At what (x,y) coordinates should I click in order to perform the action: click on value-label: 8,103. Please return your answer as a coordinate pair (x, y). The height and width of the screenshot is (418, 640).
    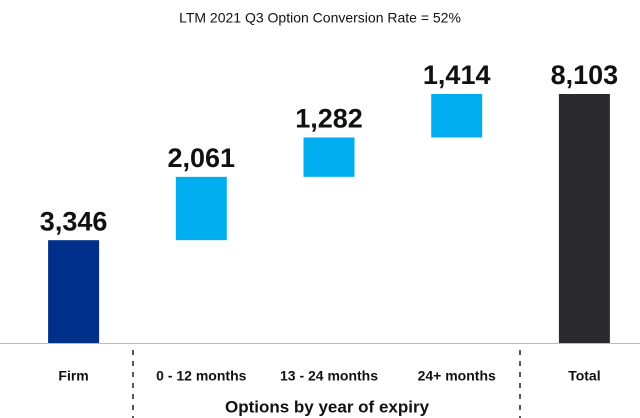
    Looking at the image, I should click on (585, 75).